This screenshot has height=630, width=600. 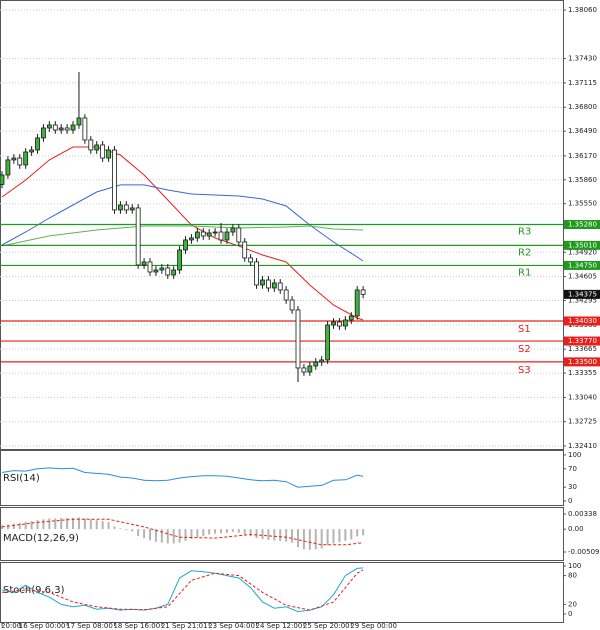 What do you see at coordinates (582, 83) in the screenshot?
I see `y-tick-label: 1.37115` at bounding box center [582, 83].